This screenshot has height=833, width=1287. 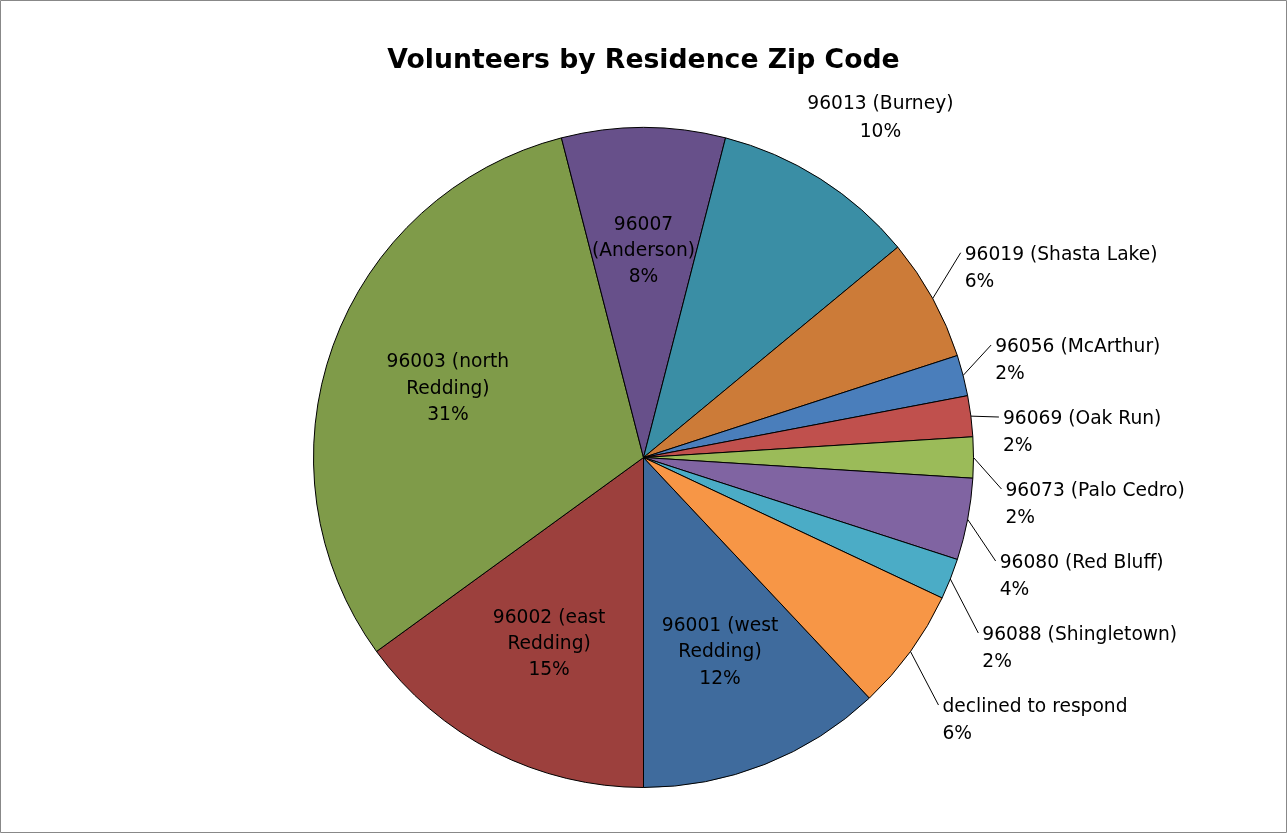 I want to click on slice-label: 96019 (Shasta Lake), so click(x=1061, y=253).